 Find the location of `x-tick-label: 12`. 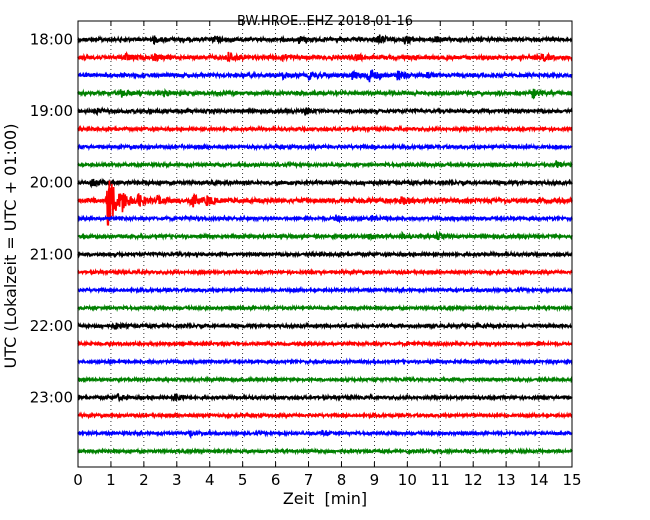

x-tick-label: 12 is located at coordinates (473, 480).